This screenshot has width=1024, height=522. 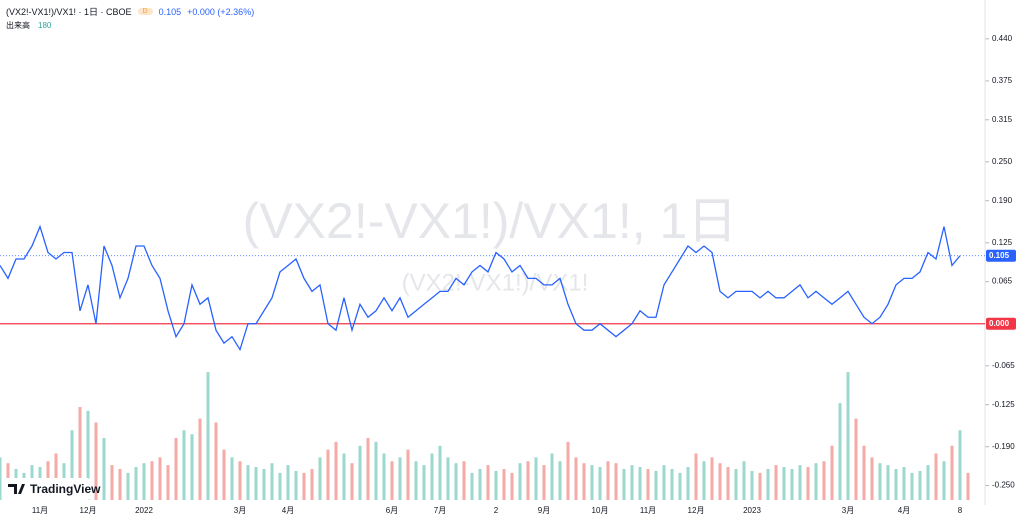 I want to click on x-tick-label: 2022, so click(x=144, y=510).